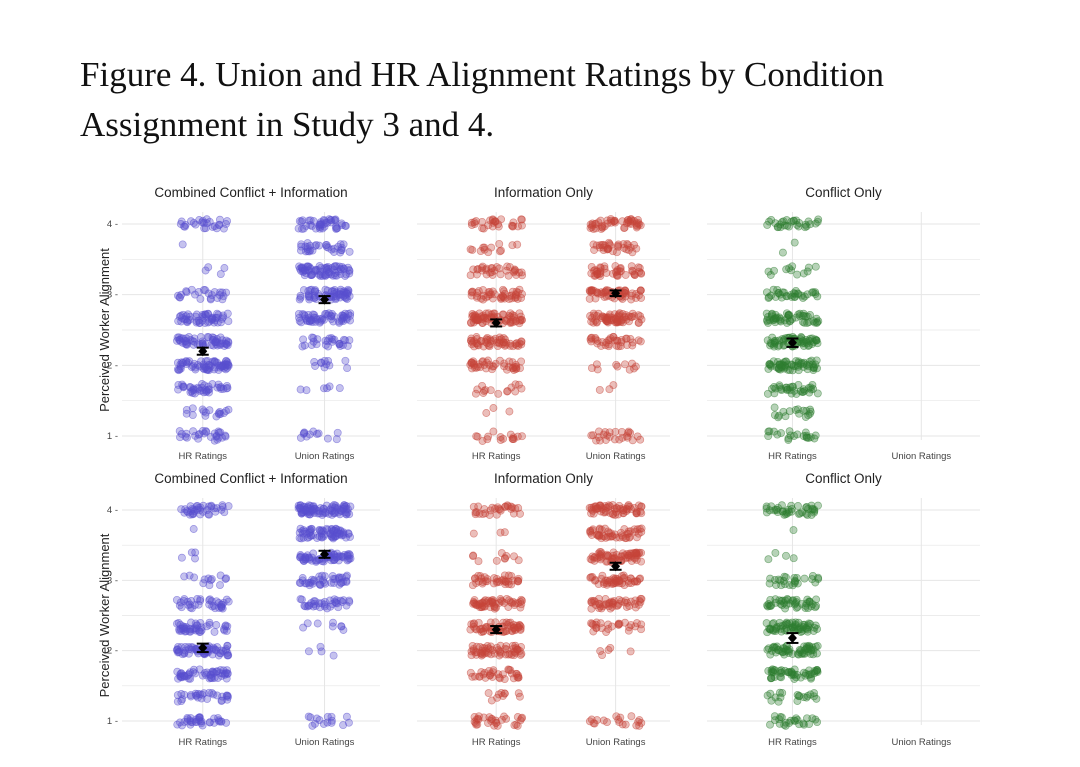 The width and height of the screenshot is (1080, 767). What do you see at coordinates (792, 342) in the screenshot?
I see `mean-error-bar` at bounding box center [792, 342].